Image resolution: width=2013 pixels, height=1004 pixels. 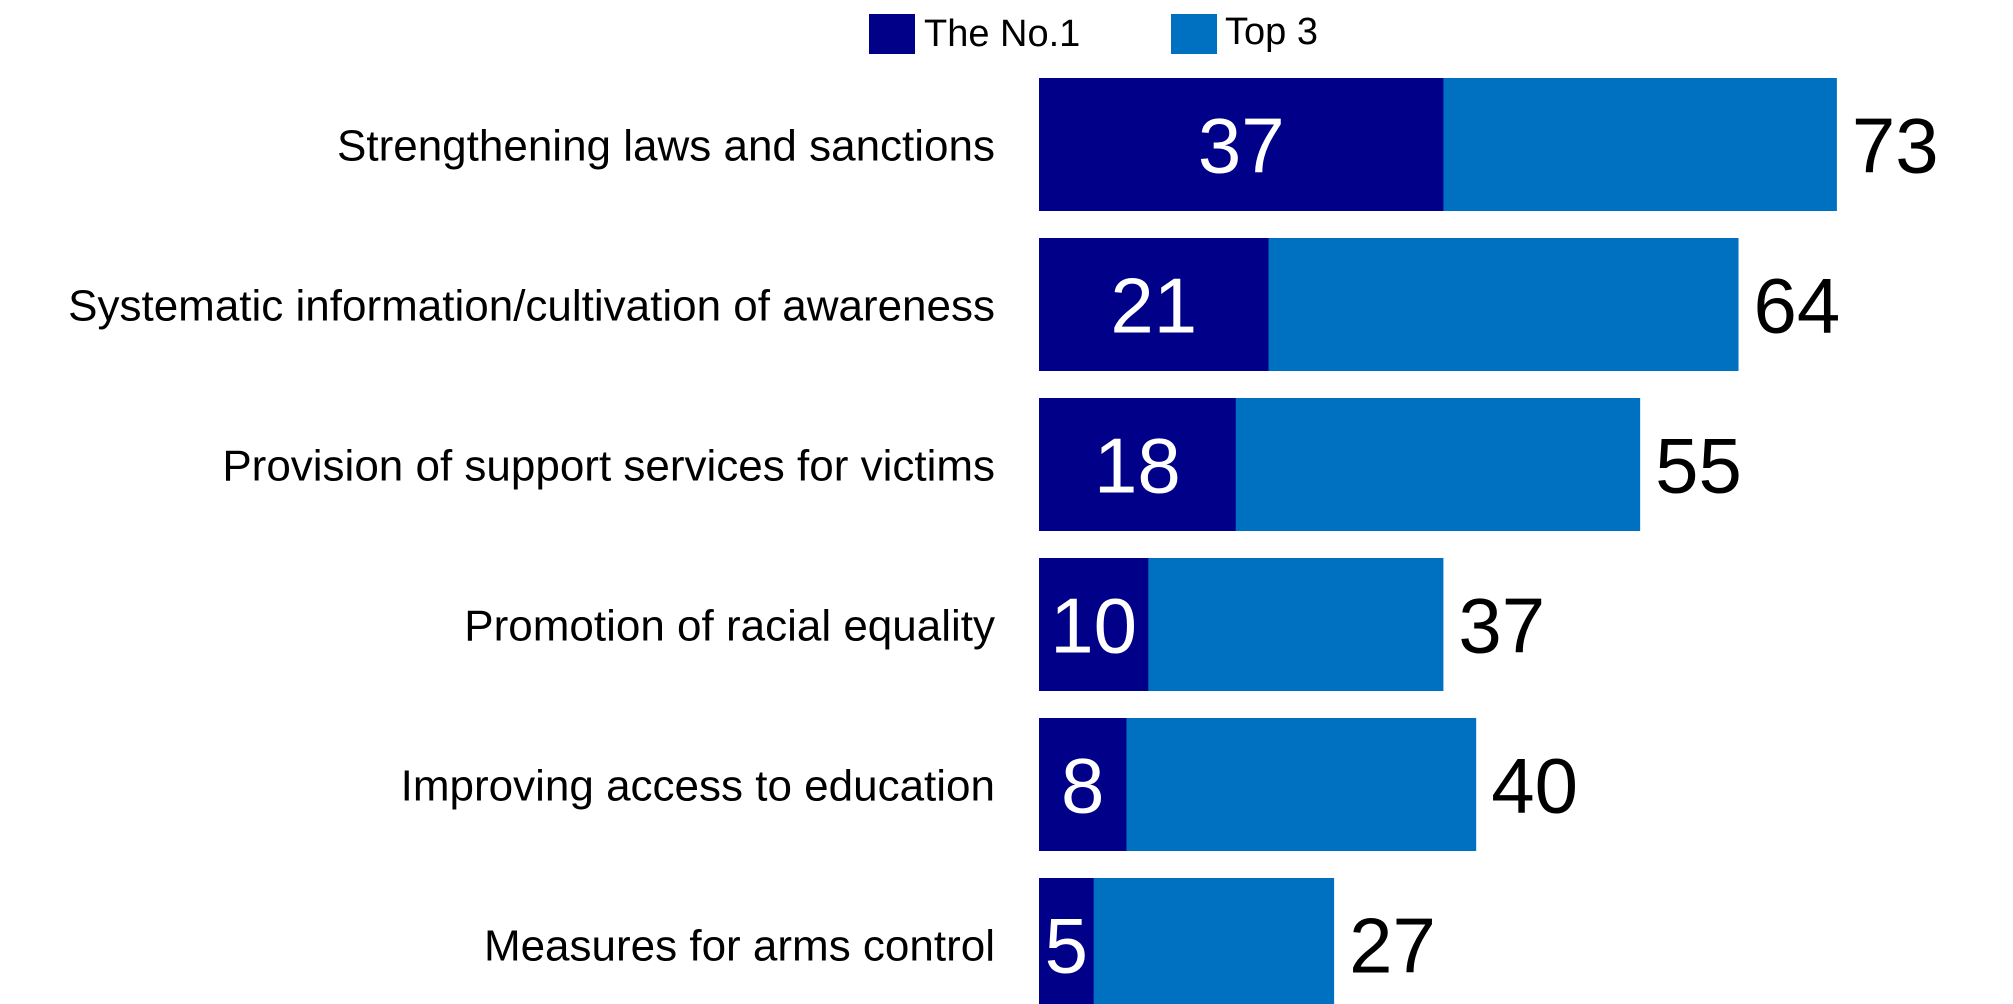 What do you see at coordinates (1534, 786) in the screenshot?
I see `value-label-top3: 40` at bounding box center [1534, 786].